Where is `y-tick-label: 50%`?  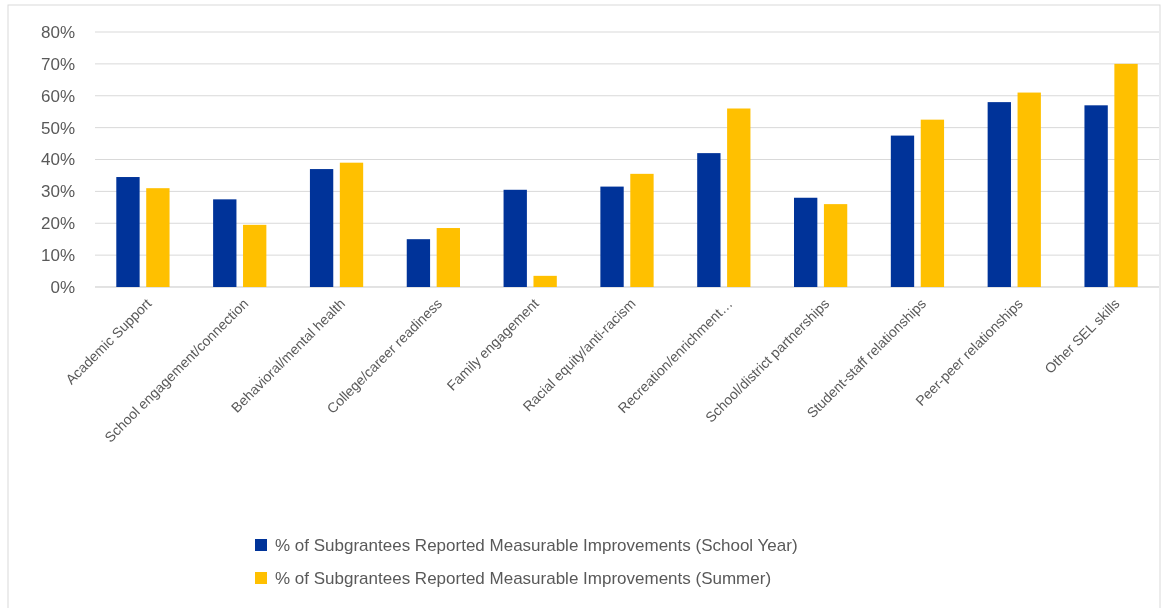
y-tick-label: 50% is located at coordinates (57, 128).